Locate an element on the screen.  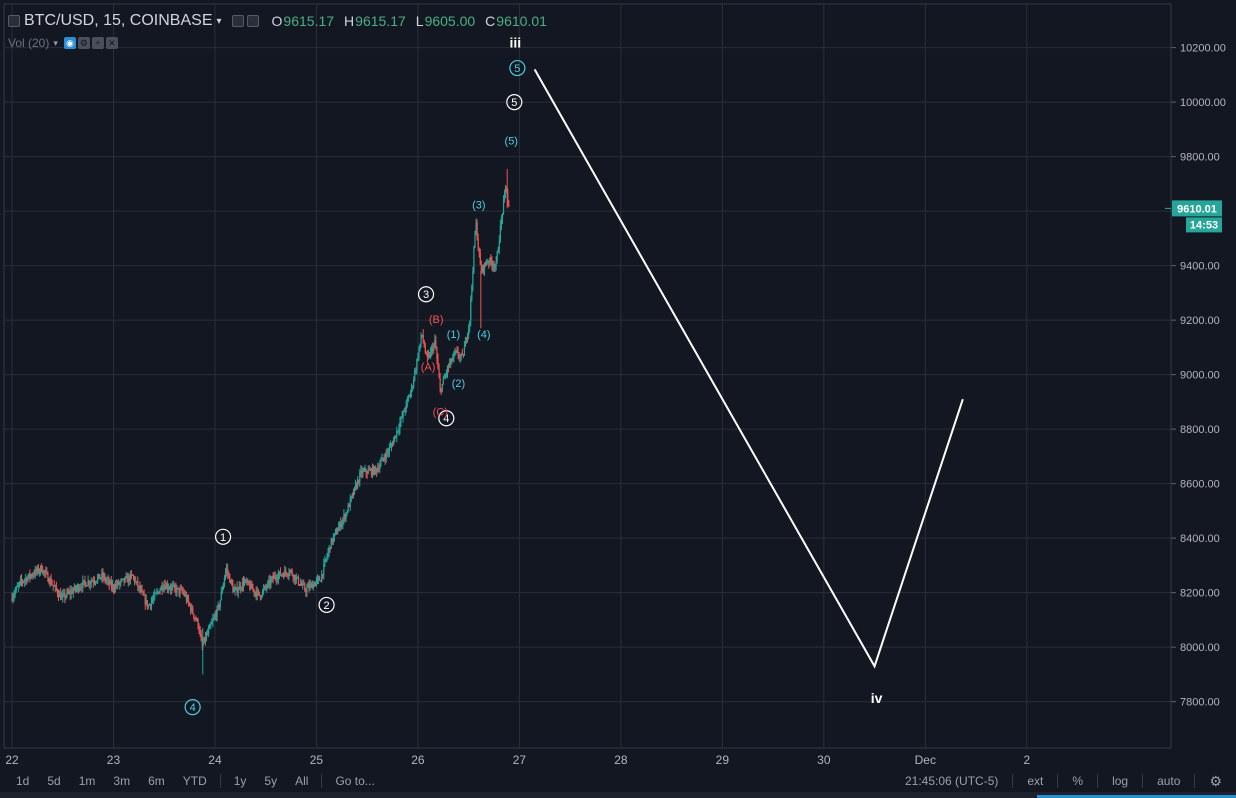
timeframe-5y: 5y is located at coordinates (271, 781).